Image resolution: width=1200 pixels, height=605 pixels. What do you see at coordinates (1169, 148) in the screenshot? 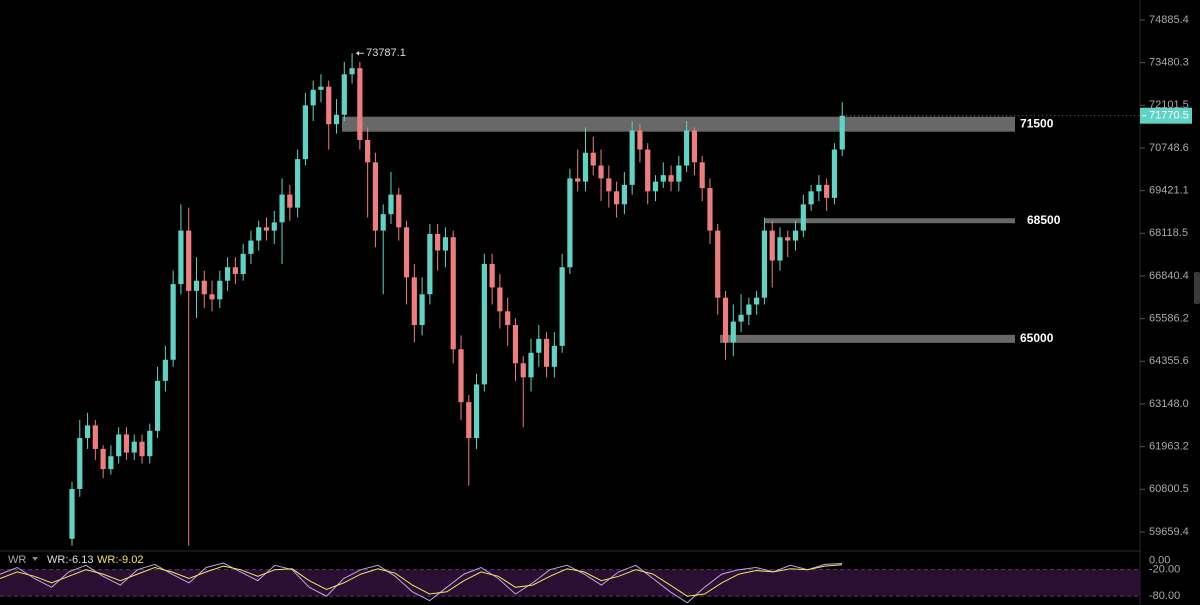
I see `y-tick-label: 70748.6` at bounding box center [1169, 148].